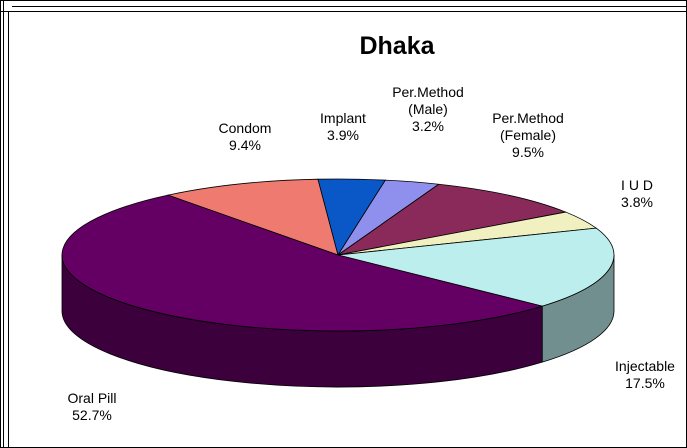  Describe the element at coordinates (92, 415) in the screenshot. I see `value-label: 52.7%` at that location.